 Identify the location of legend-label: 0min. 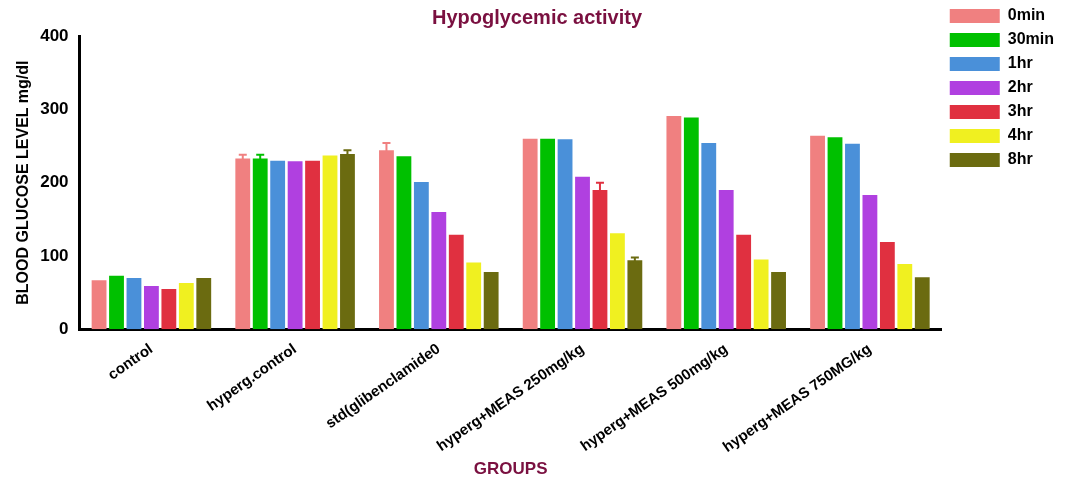
(1026, 15).